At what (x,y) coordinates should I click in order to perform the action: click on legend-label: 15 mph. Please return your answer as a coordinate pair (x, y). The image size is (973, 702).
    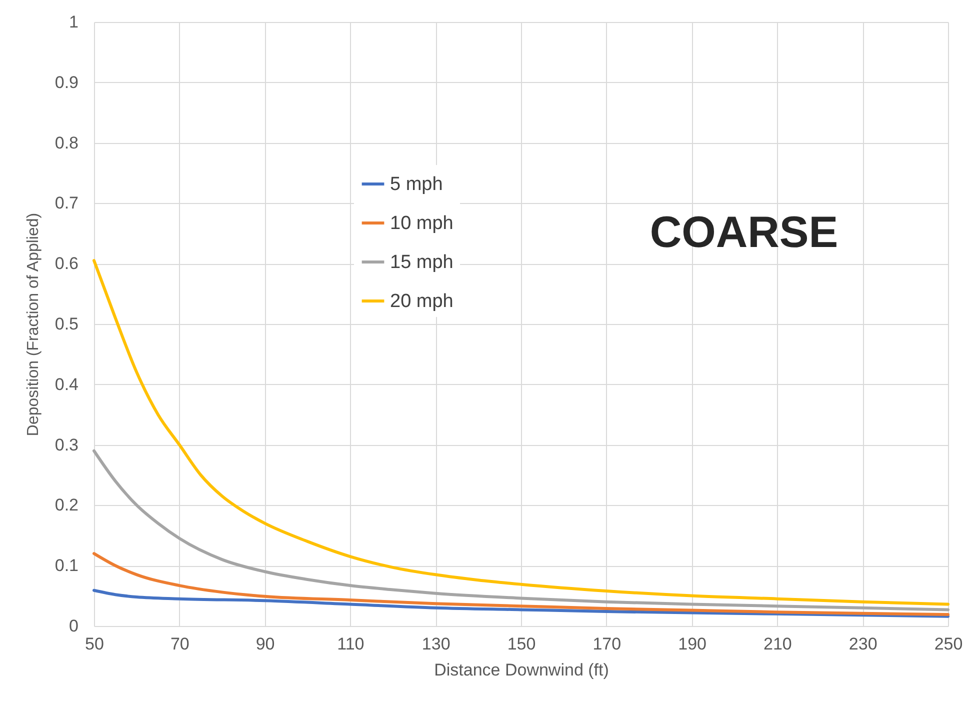
    Looking at the image, I should click on (422, 262).